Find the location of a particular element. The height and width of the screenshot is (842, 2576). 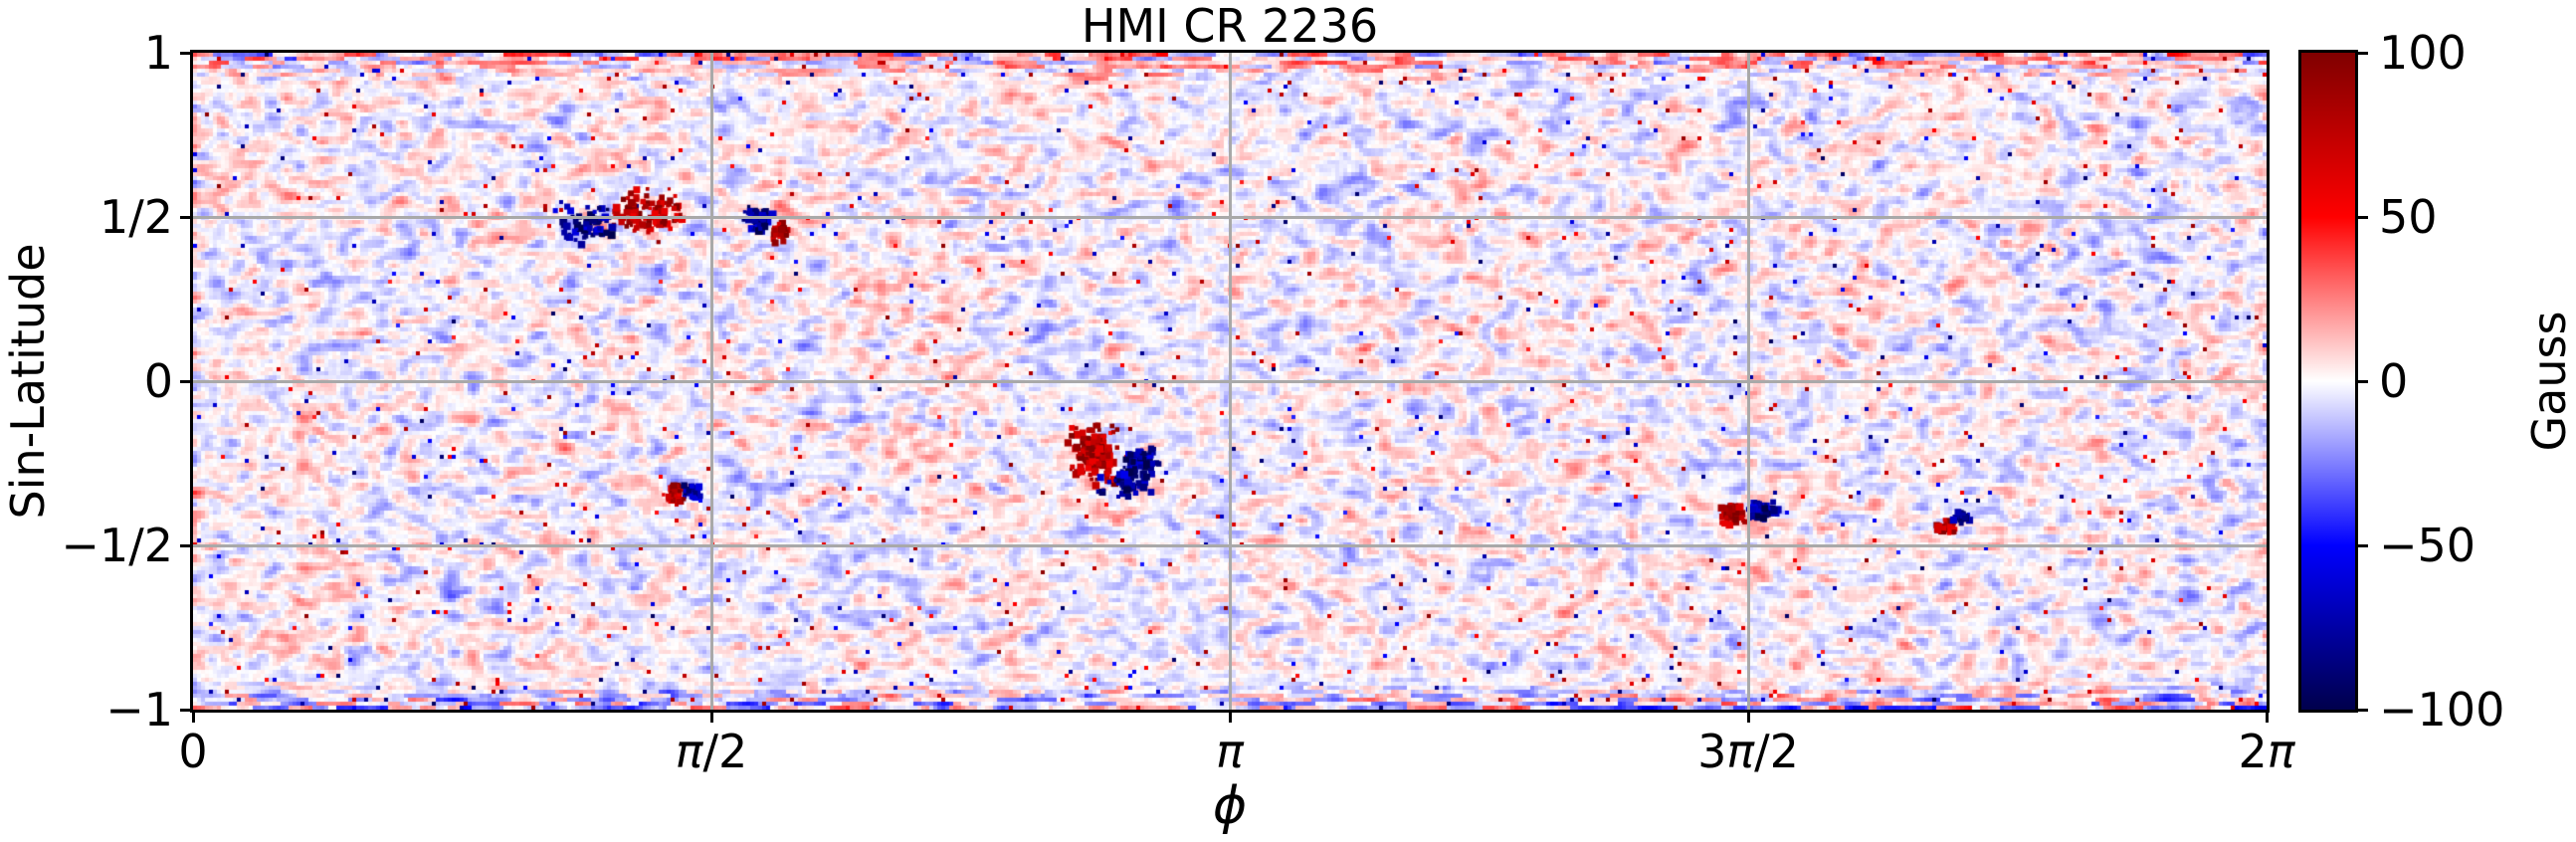

x-tick-label-0: 0 is located at coordinates (192, 752).